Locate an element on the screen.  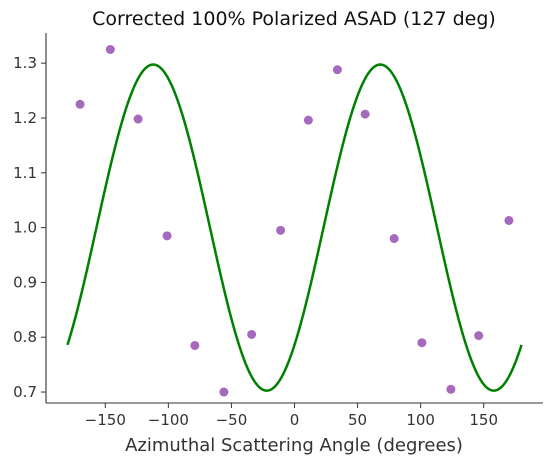
x-tick-label: −150 is located at coordinates (105, 420).